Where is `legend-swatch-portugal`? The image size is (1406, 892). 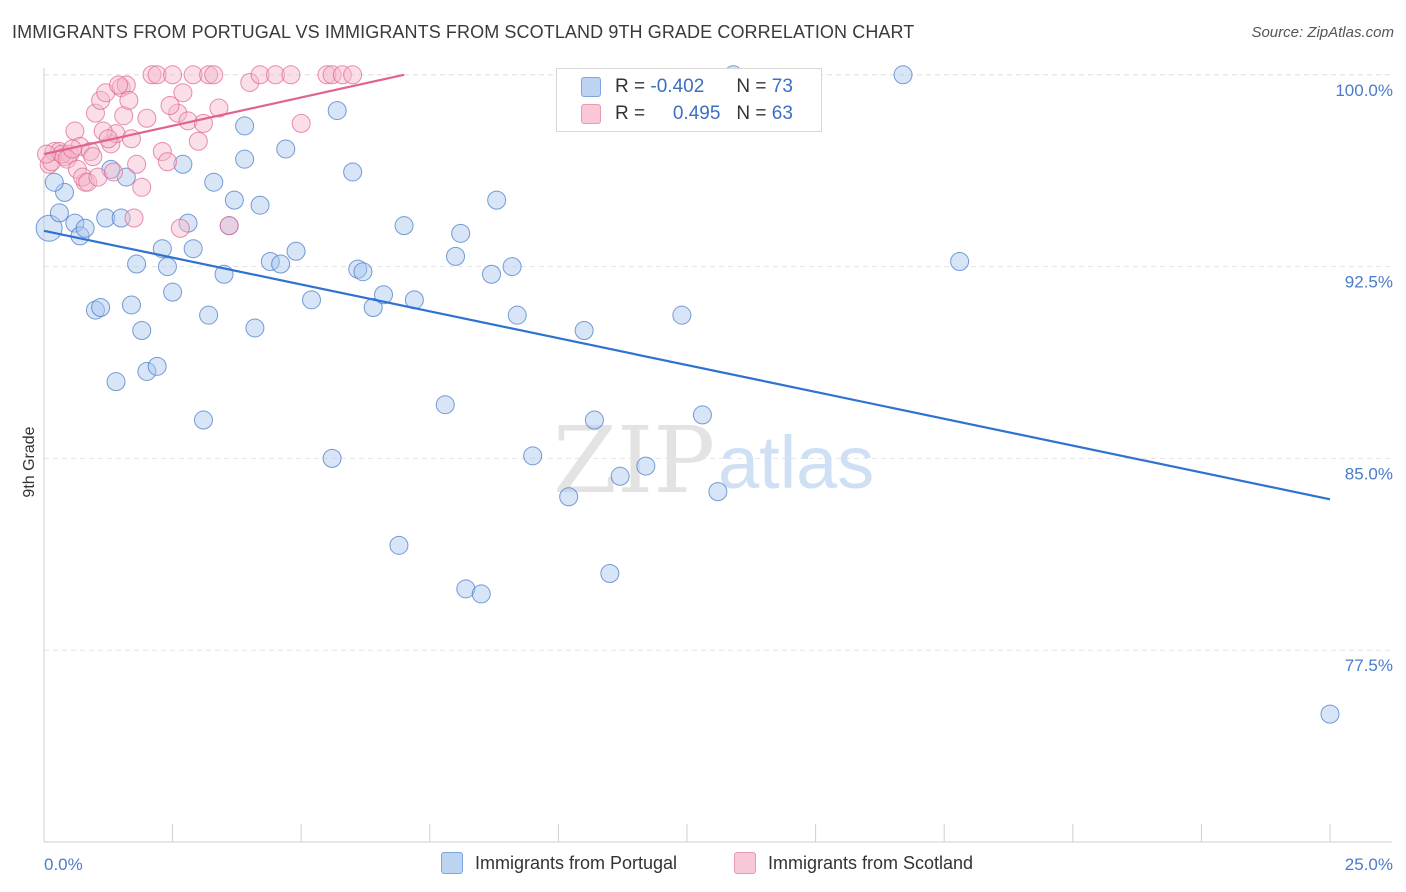 legend-swatch-portugal is located at coordinates (591, 87).